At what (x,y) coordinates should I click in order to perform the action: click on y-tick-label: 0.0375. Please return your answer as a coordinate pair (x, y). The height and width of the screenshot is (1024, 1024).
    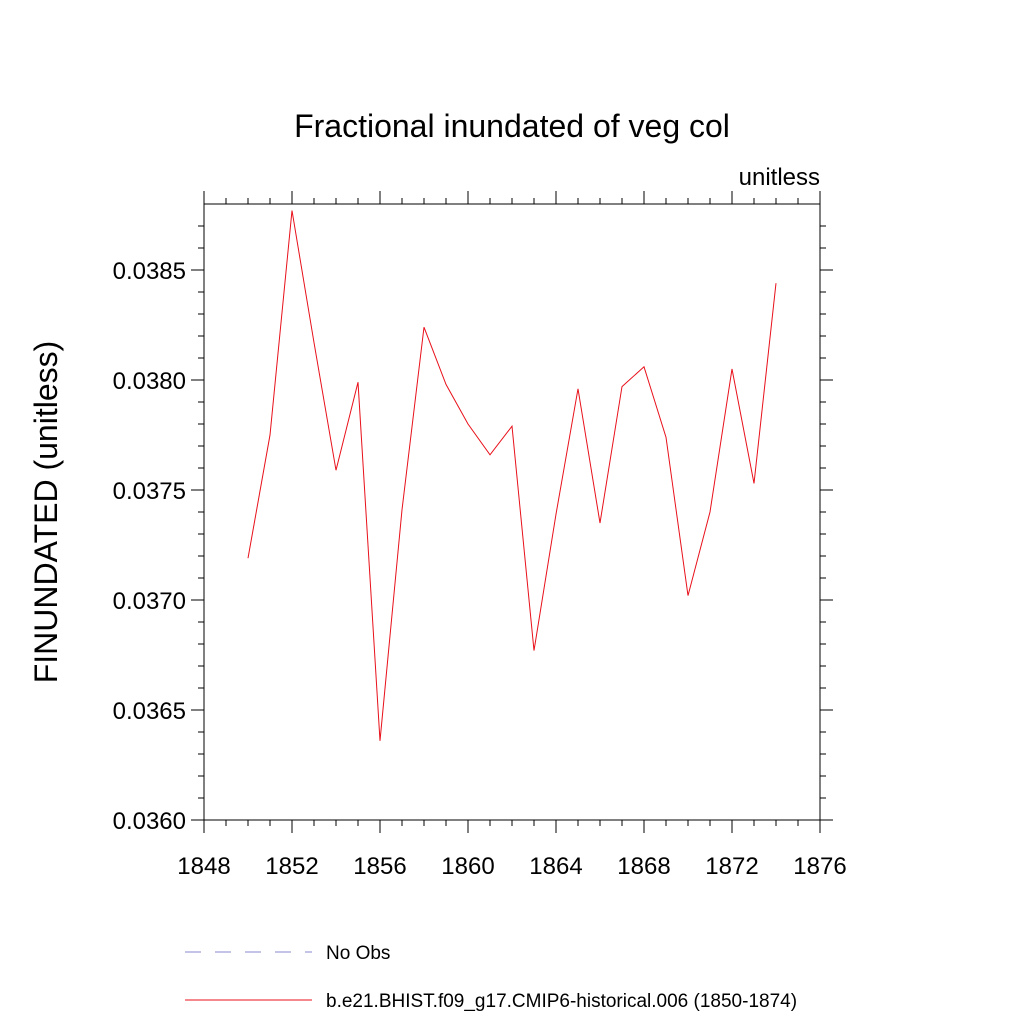
    Looking at the image, I should click on (149, 491).